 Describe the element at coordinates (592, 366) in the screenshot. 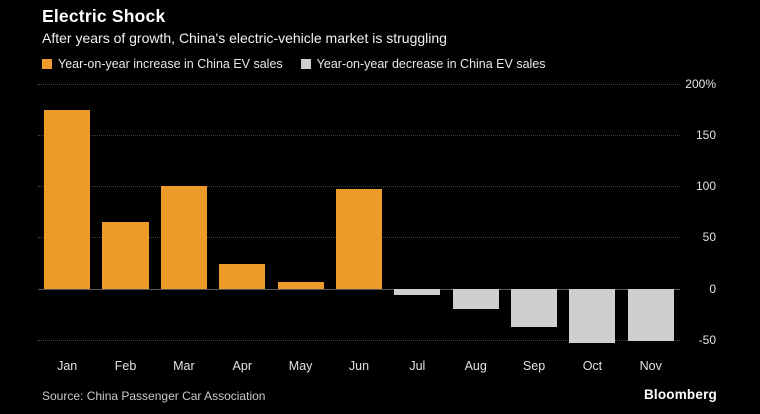

I see `x-tick-label-oct: Oct` at that location.